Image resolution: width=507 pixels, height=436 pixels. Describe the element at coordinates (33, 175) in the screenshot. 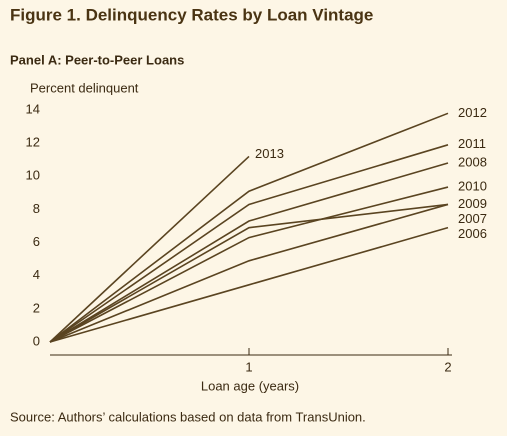

I see `y-tick-label: 10` at that location.